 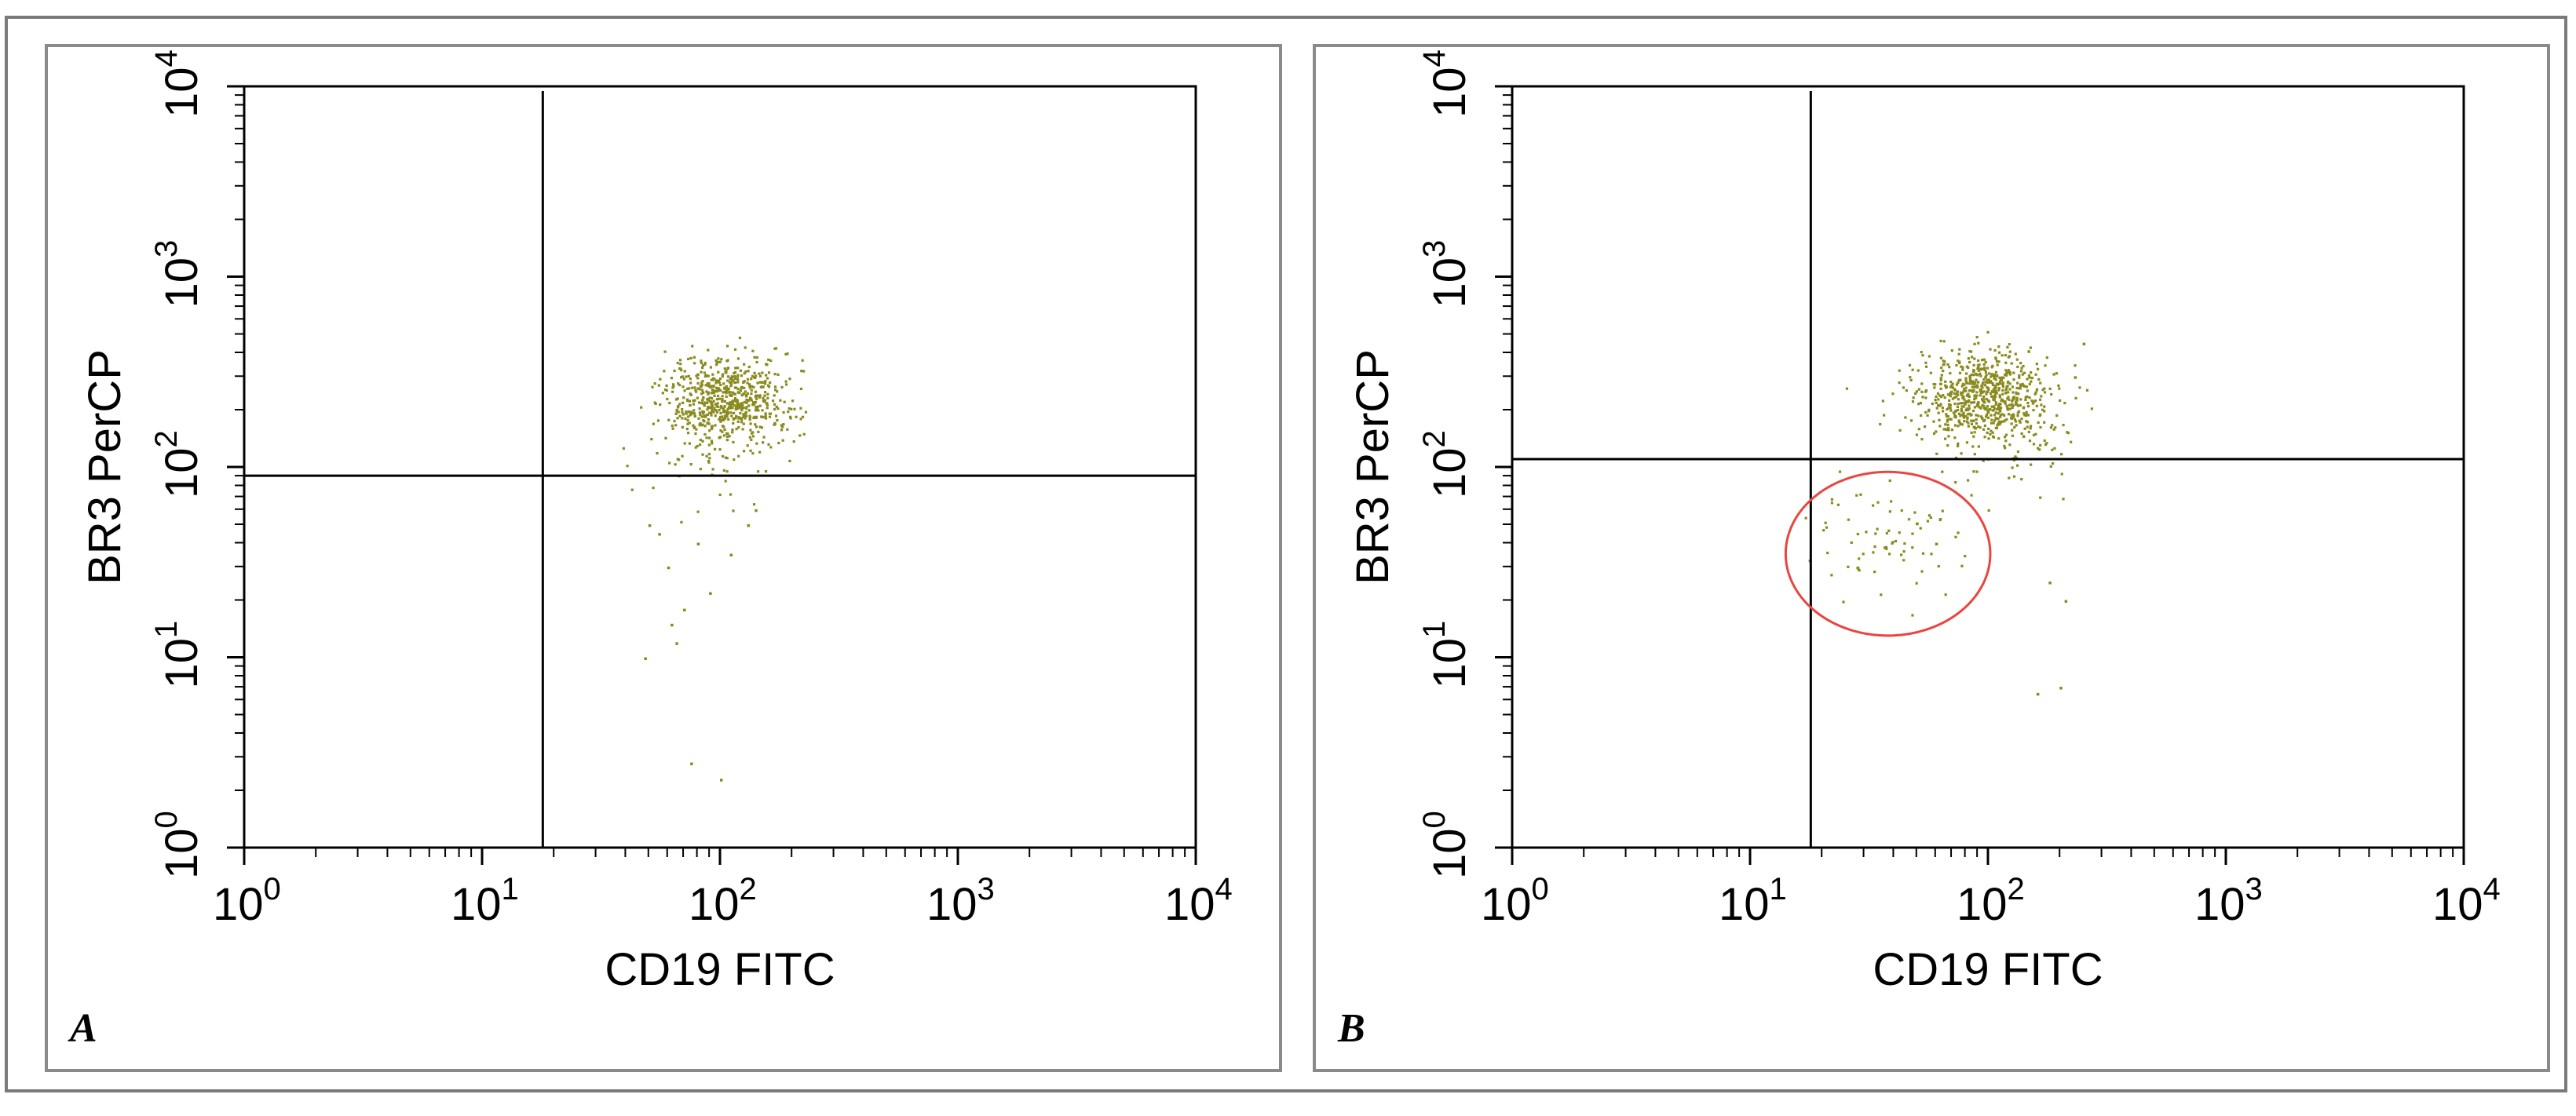 What do you see at coordinates (178, 83) in the screenshot?
I see `y-tick-label: 10⁴` at bounding box center [178, 83].